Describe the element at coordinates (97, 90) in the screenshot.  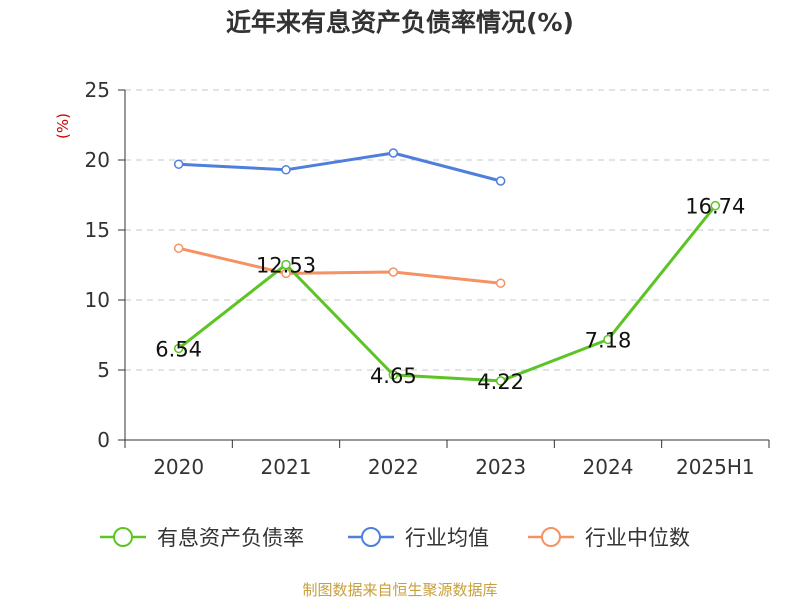
I see `y-tick-label: 25` at that location.